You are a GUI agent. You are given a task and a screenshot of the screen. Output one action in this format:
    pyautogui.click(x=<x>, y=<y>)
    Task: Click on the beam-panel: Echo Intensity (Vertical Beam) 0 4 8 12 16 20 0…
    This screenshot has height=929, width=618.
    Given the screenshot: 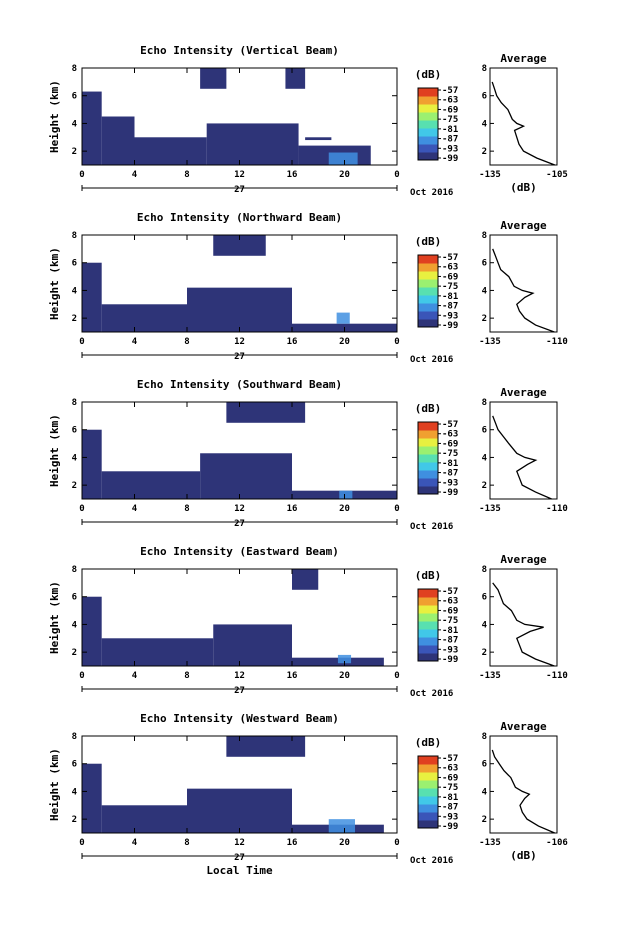 What is the action you would take?
    pyautogui.click(x=308, y=121)
    